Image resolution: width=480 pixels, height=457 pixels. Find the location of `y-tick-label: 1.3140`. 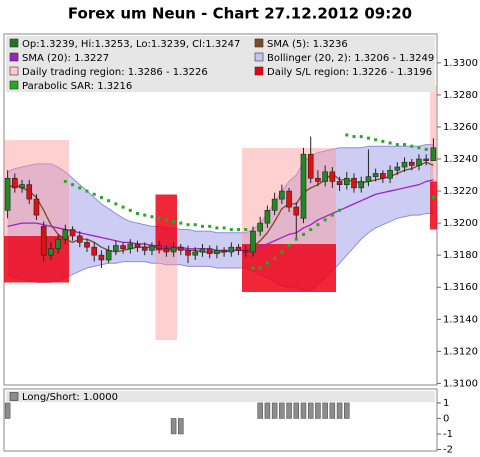

y-tick-label: 1.3140 is located at coordinates (460, 319).